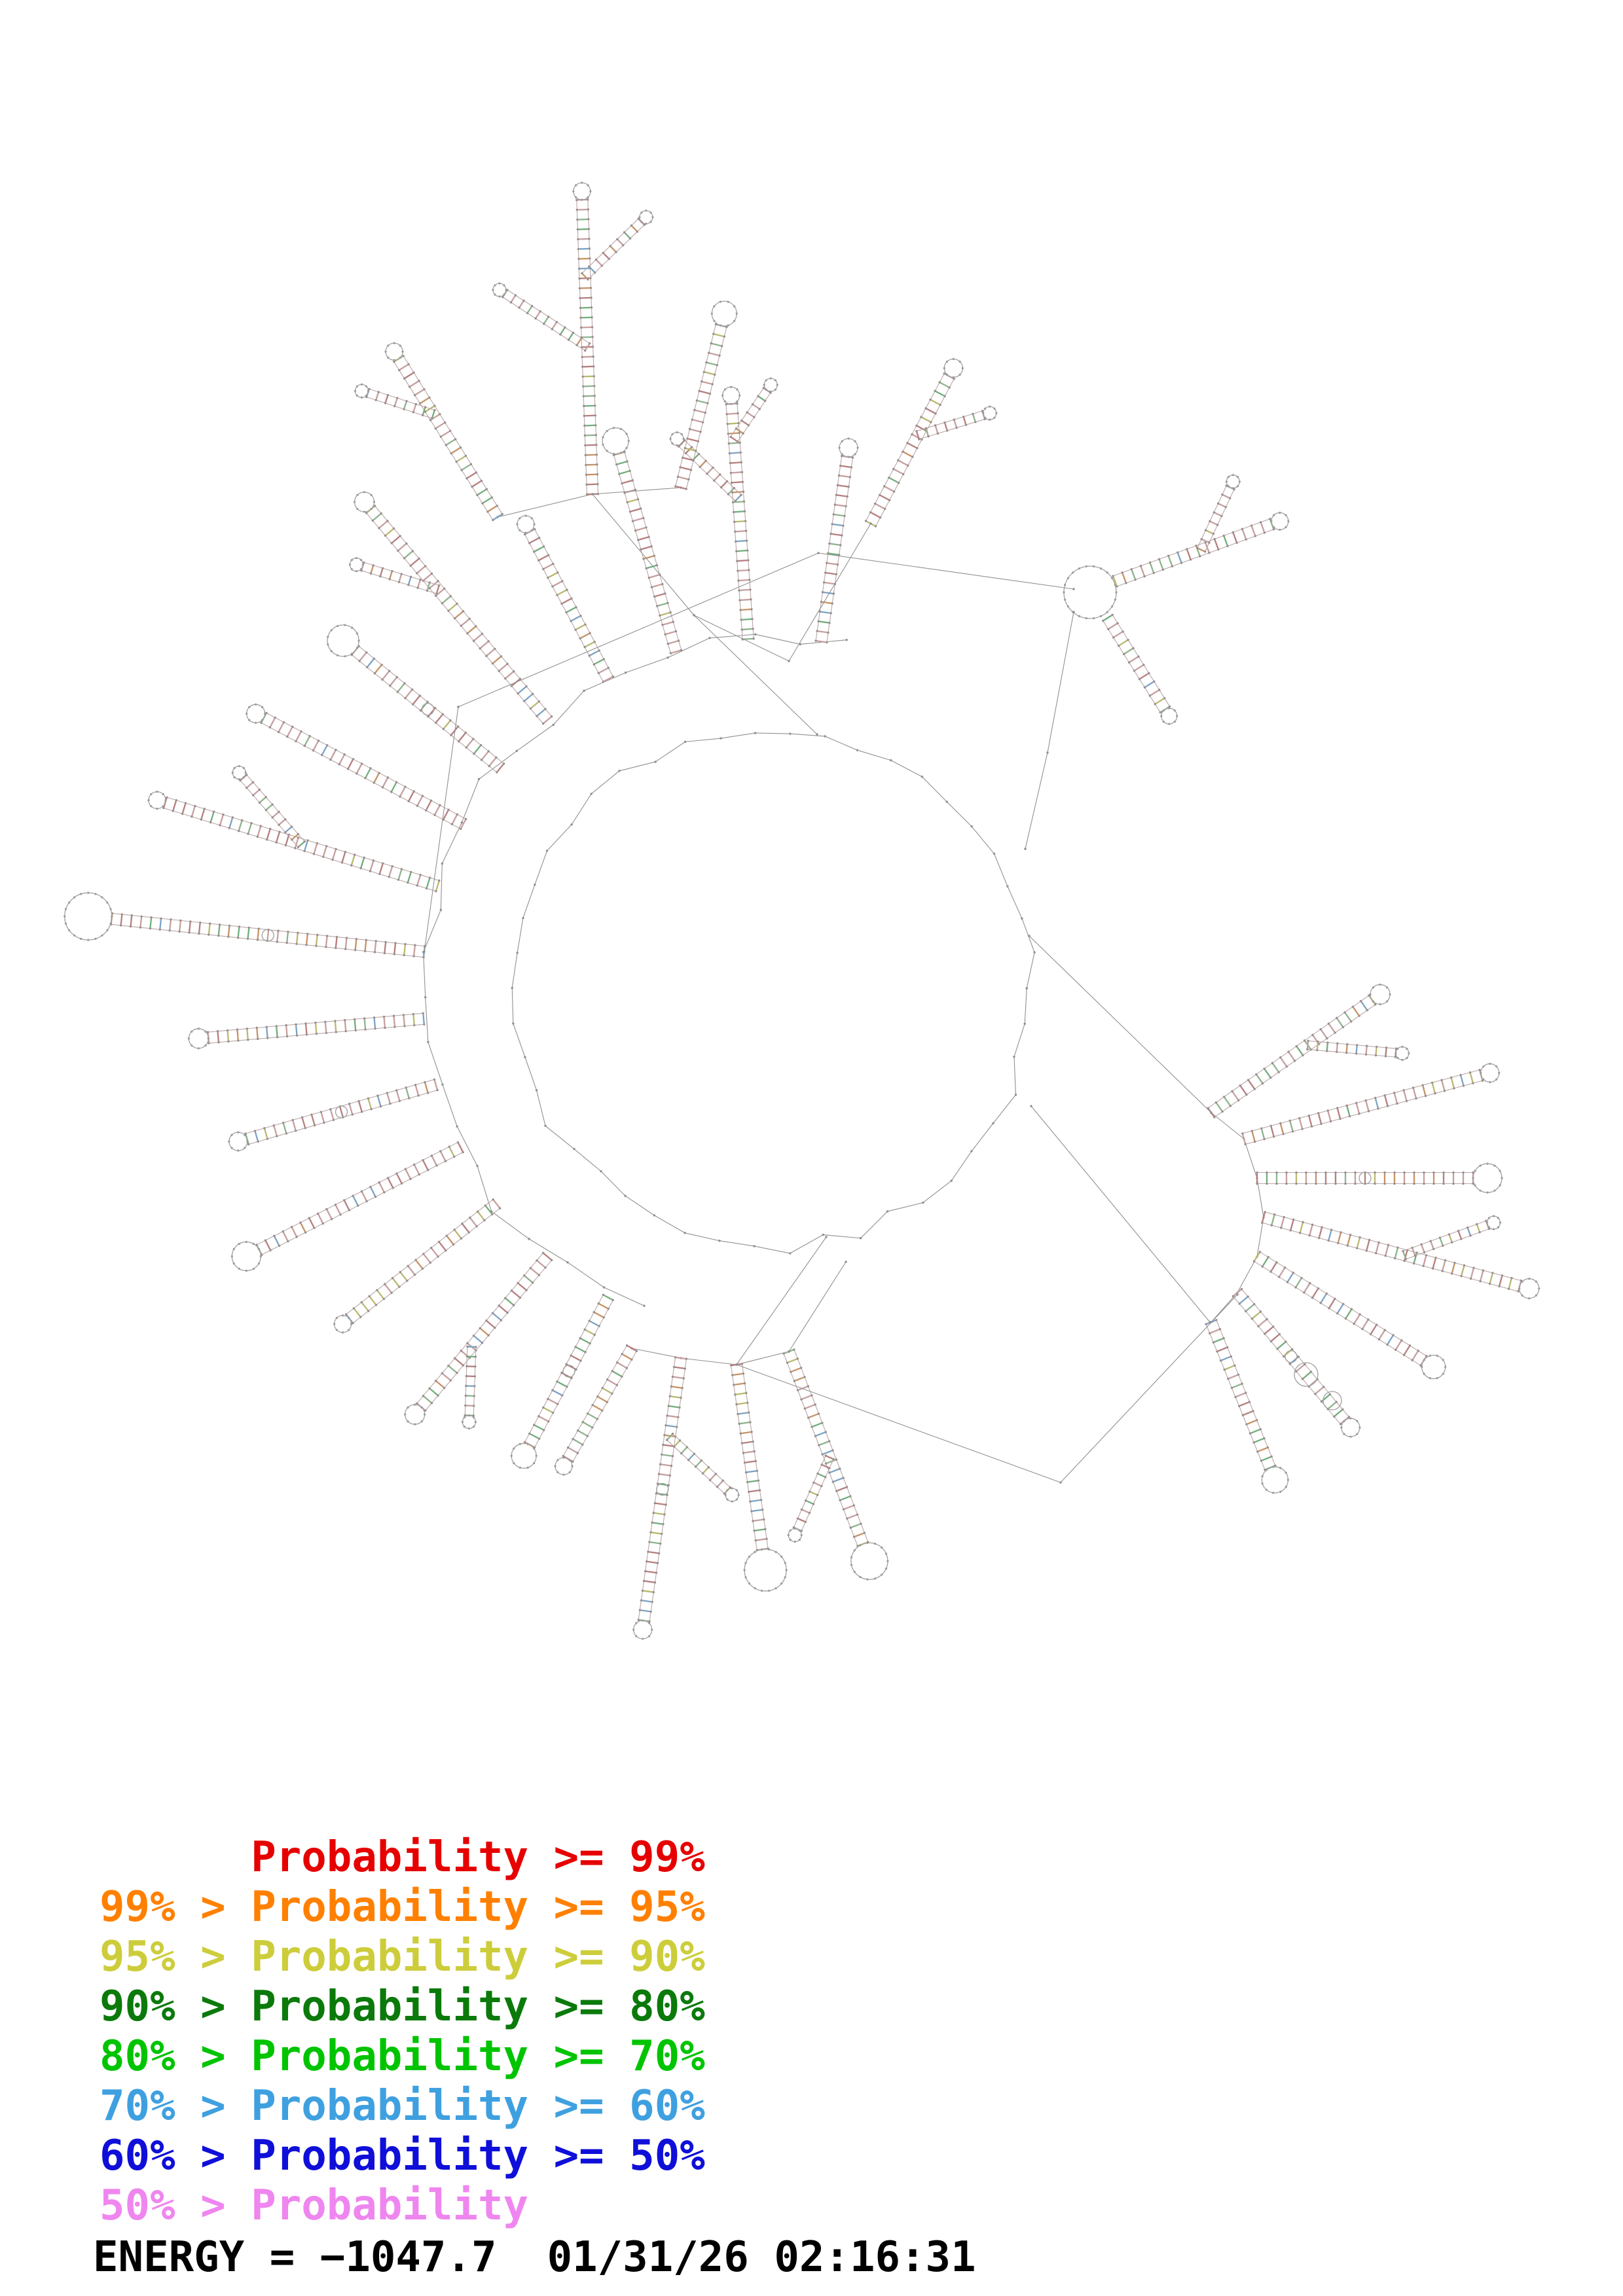 The height and width of the screenshot is (2296, 1623). Describe the element at coordinates (402, 2156) in the screenshot. I see `legend-item-6: 60% > Probability >= 50%` at that location.